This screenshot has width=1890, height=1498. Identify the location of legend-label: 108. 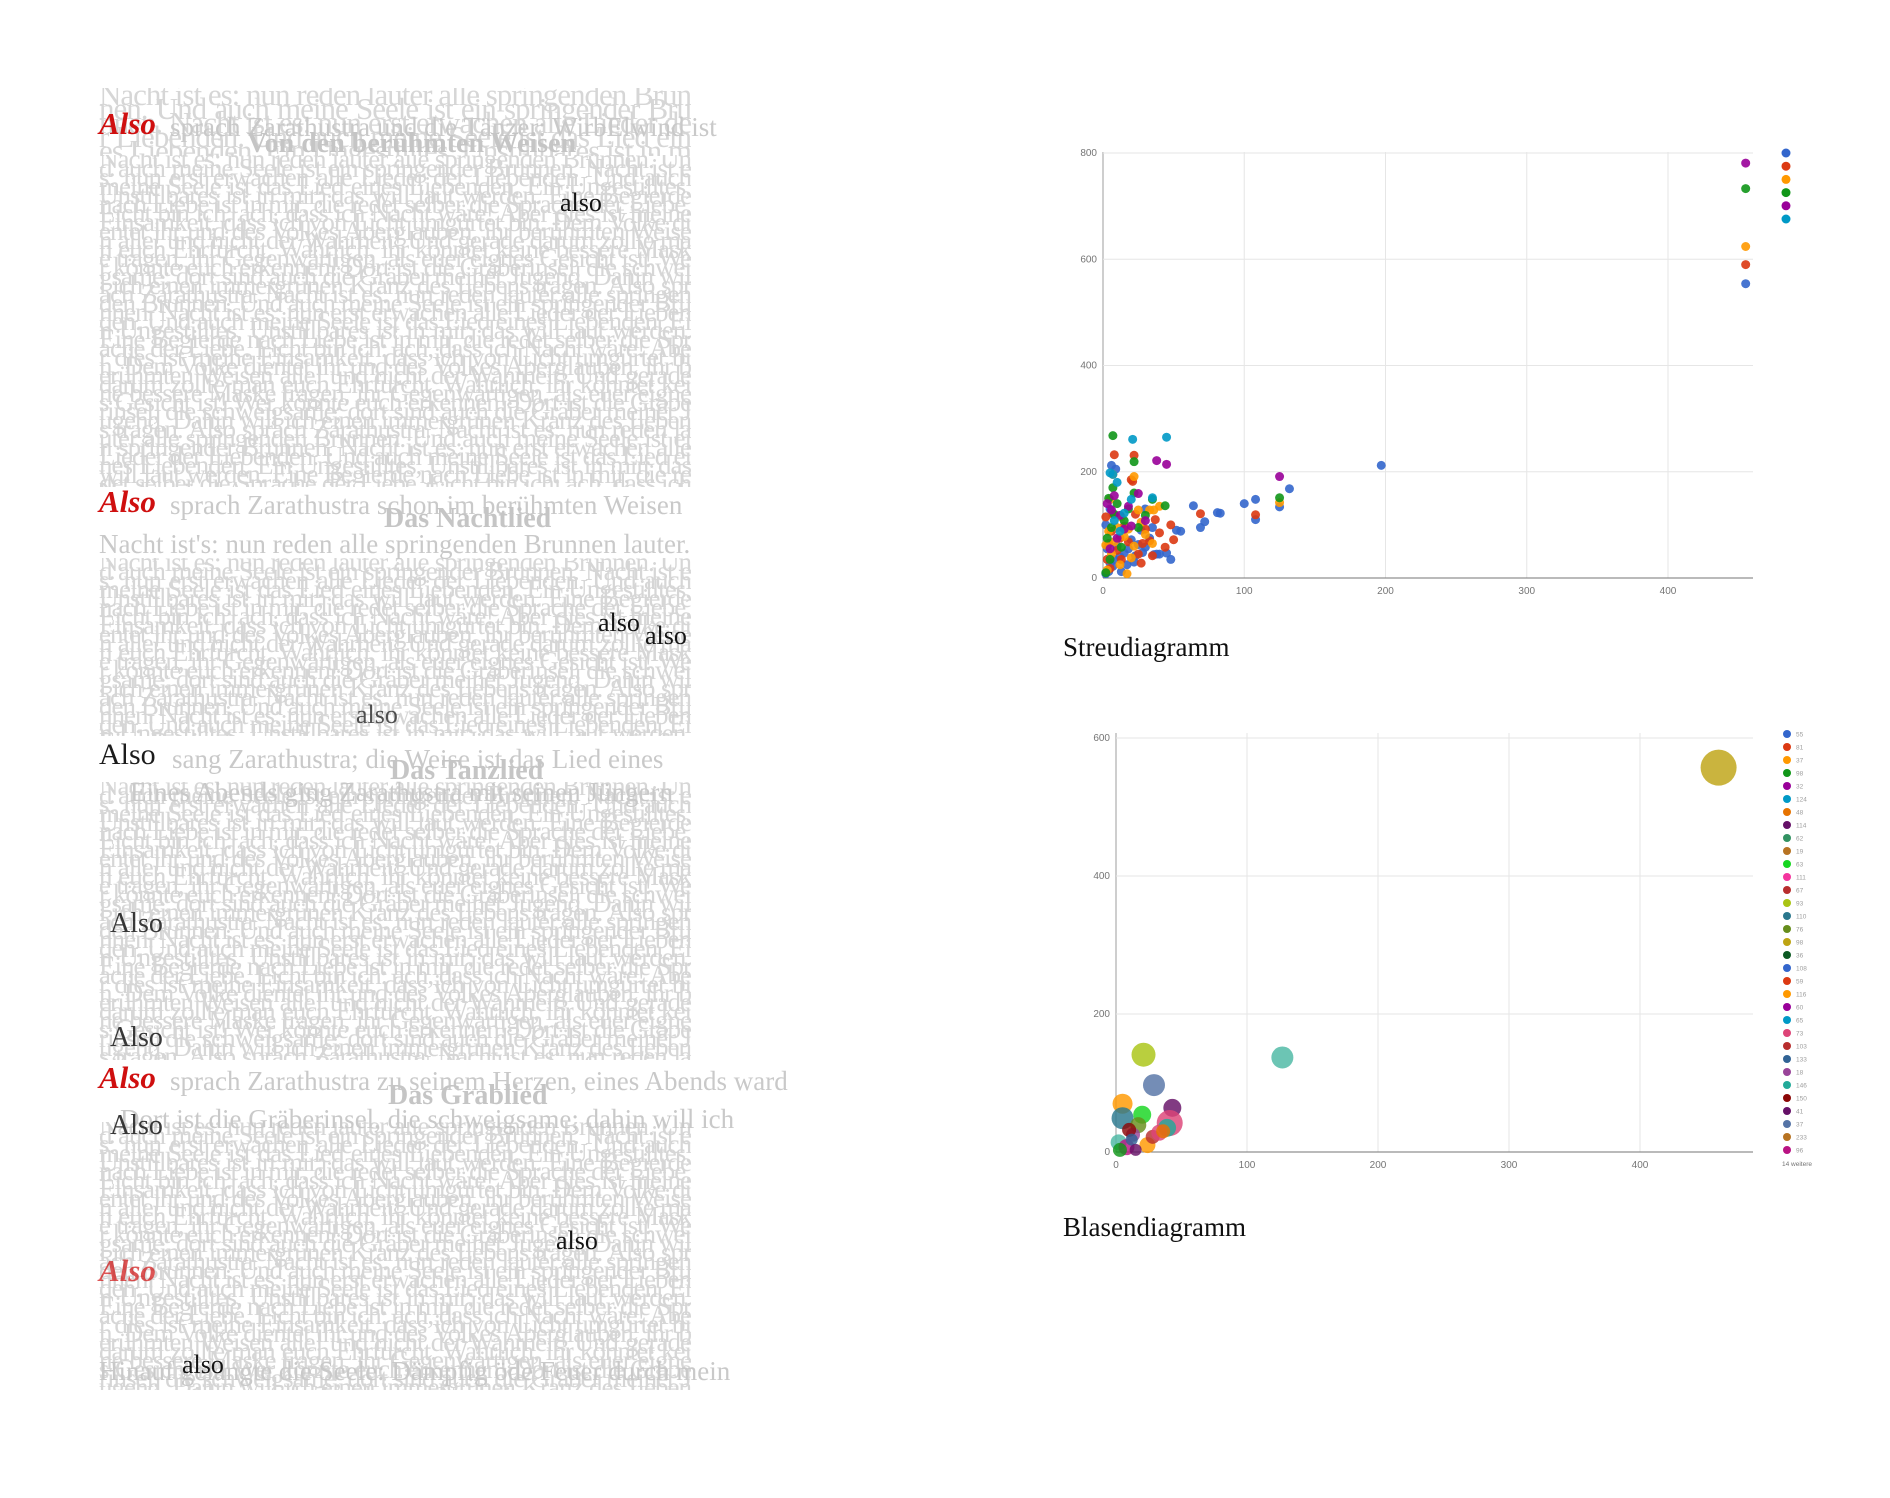
(1801, 969).